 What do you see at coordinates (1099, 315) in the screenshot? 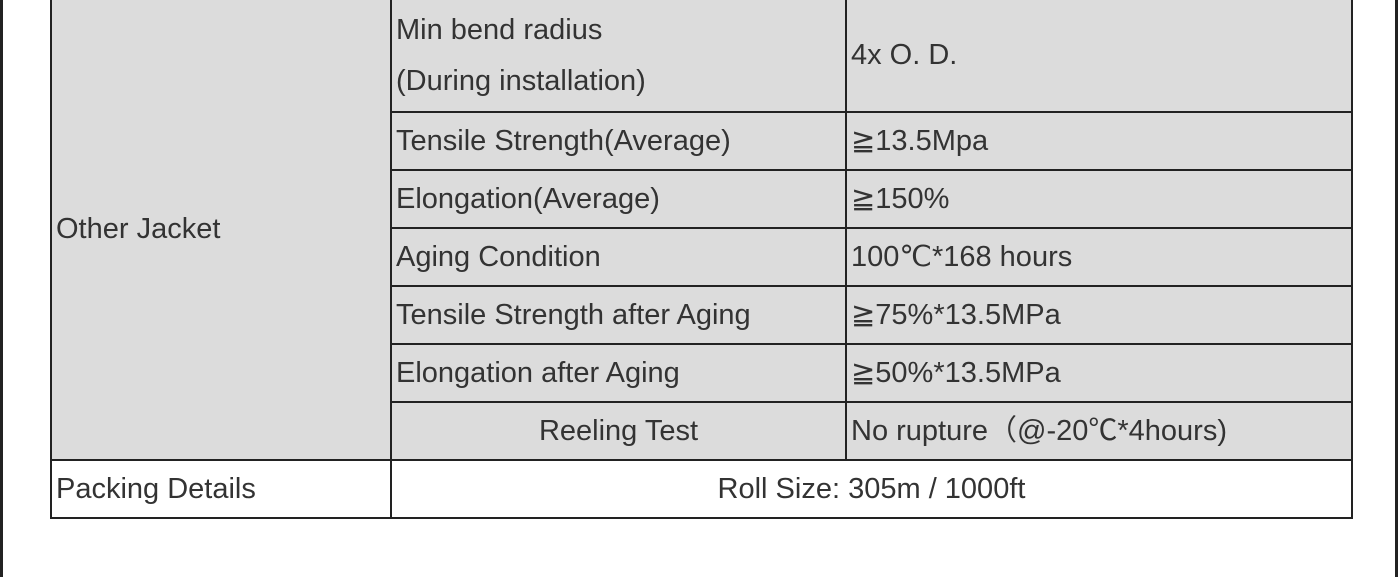
I see `value-cell: ≧75%*13.5MPa` at bounding box center [1099, 315].